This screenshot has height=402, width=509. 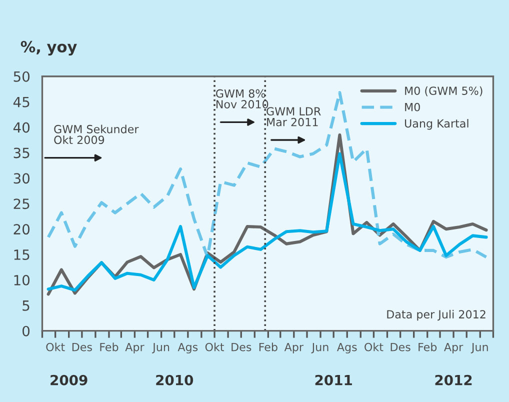 I want to click on legend-label: M0 (GWM 5%), so click(x=443, y=91).